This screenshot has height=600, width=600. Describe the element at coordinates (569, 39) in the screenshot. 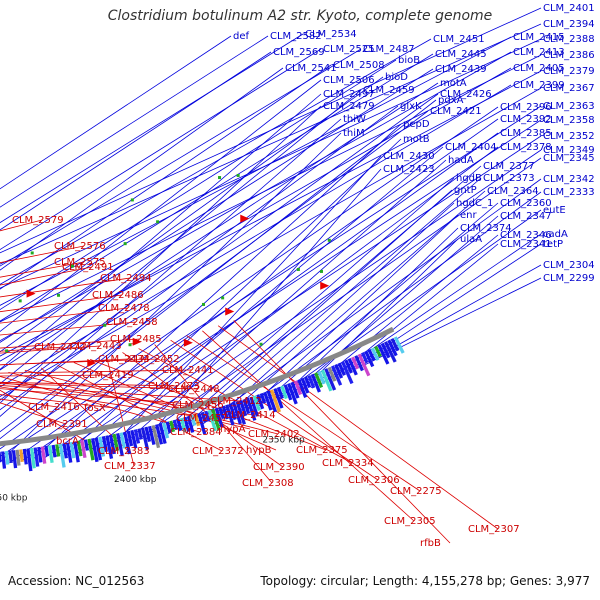

I see `gene-label-forward: CLM_2388` at that location.